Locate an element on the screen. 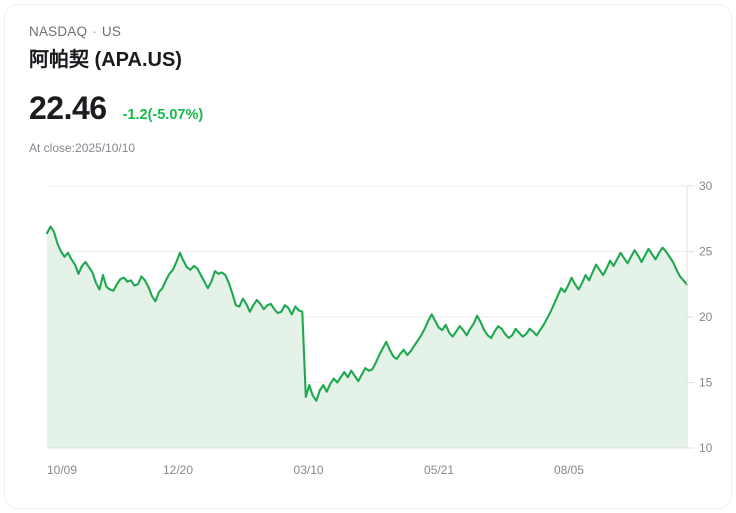 The width and height of the screenshot is (736, 513). exchange-label: NASDAQ is located at coordinates (58, 31).